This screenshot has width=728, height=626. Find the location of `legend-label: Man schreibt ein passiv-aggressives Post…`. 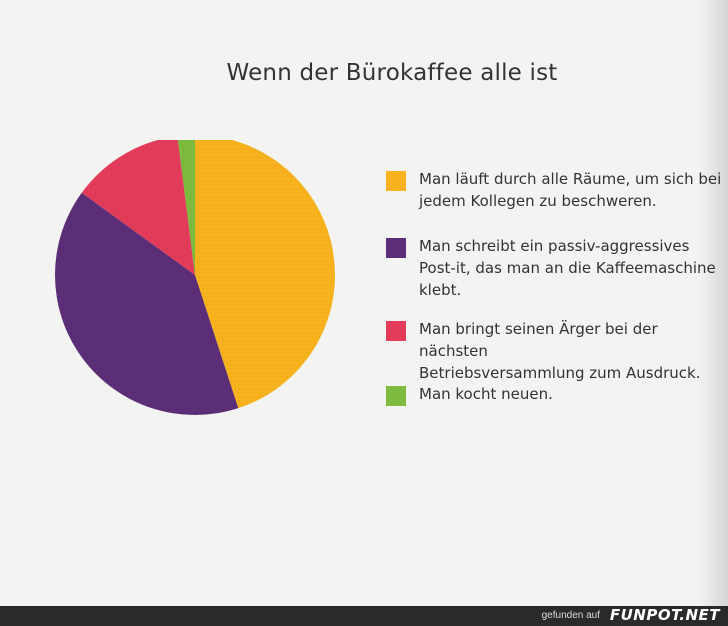

legend-label: Man schreibt ein passiv-aggressives Post… is located at coordinates (567, 268).